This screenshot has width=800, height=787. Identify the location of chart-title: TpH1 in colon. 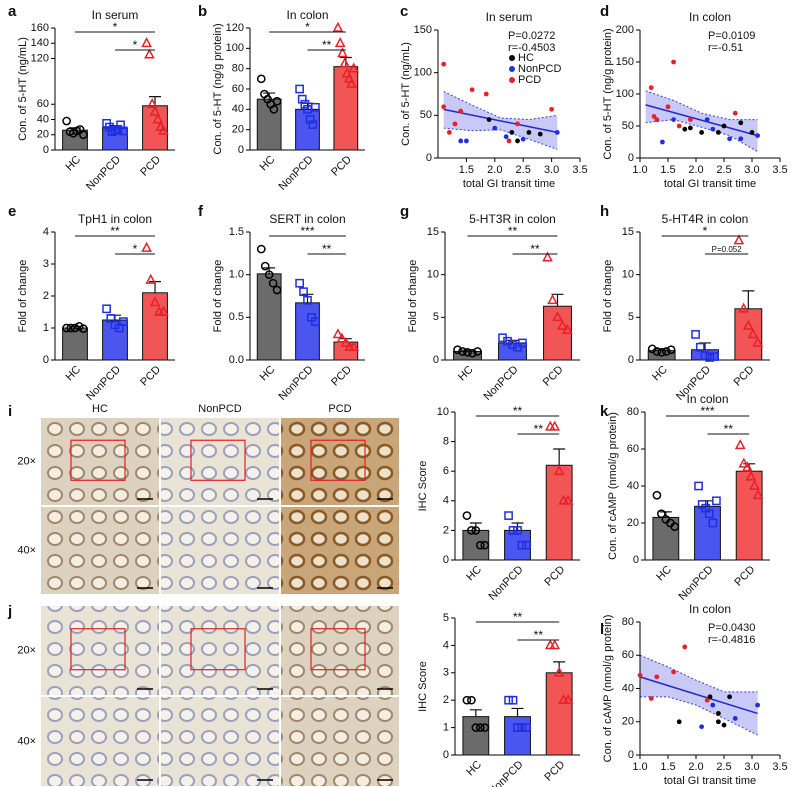
(115, 219).